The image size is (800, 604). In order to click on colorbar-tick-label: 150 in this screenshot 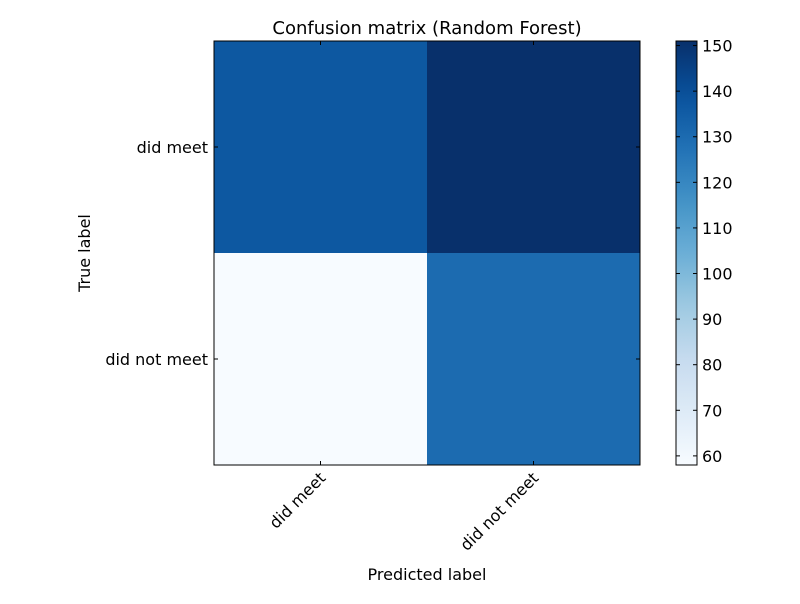, I will do `click(717, 46)`.